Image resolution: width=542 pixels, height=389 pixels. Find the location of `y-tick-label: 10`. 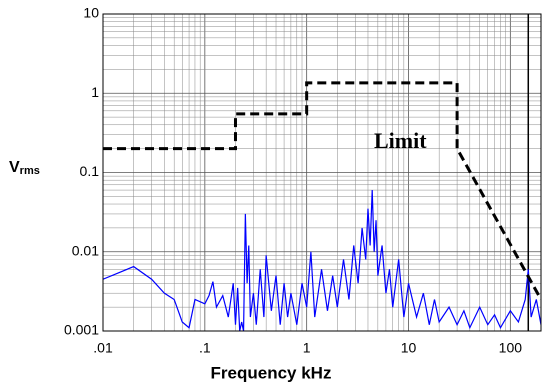

y-tick-label: 10 is located at coordinates (91, 13).